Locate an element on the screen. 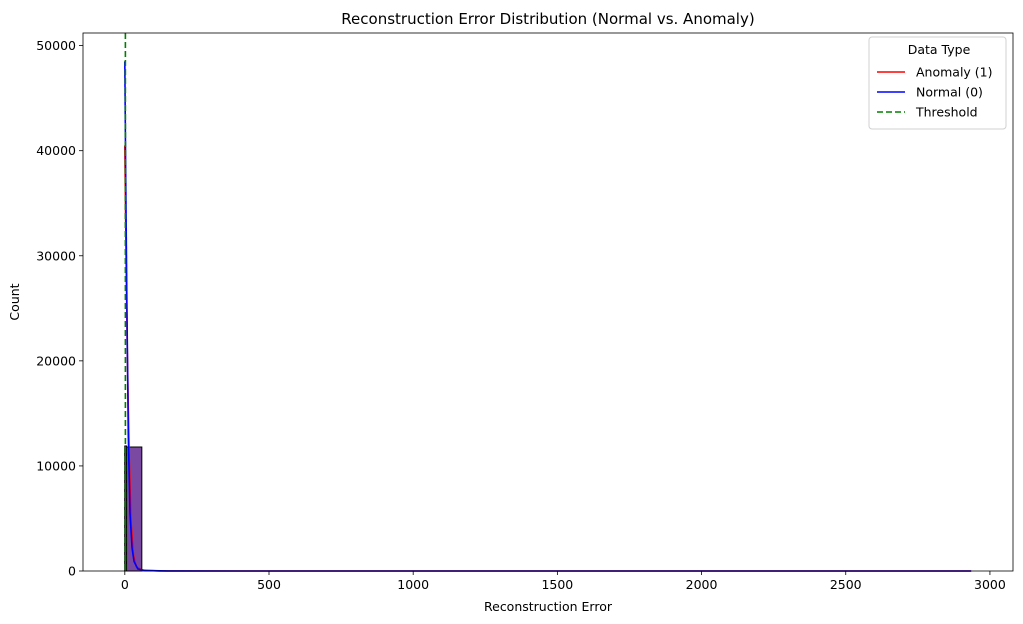 This screenshot has width=1023, height=624. x-tick-label: 1000 is located at coordinates (413, 584).